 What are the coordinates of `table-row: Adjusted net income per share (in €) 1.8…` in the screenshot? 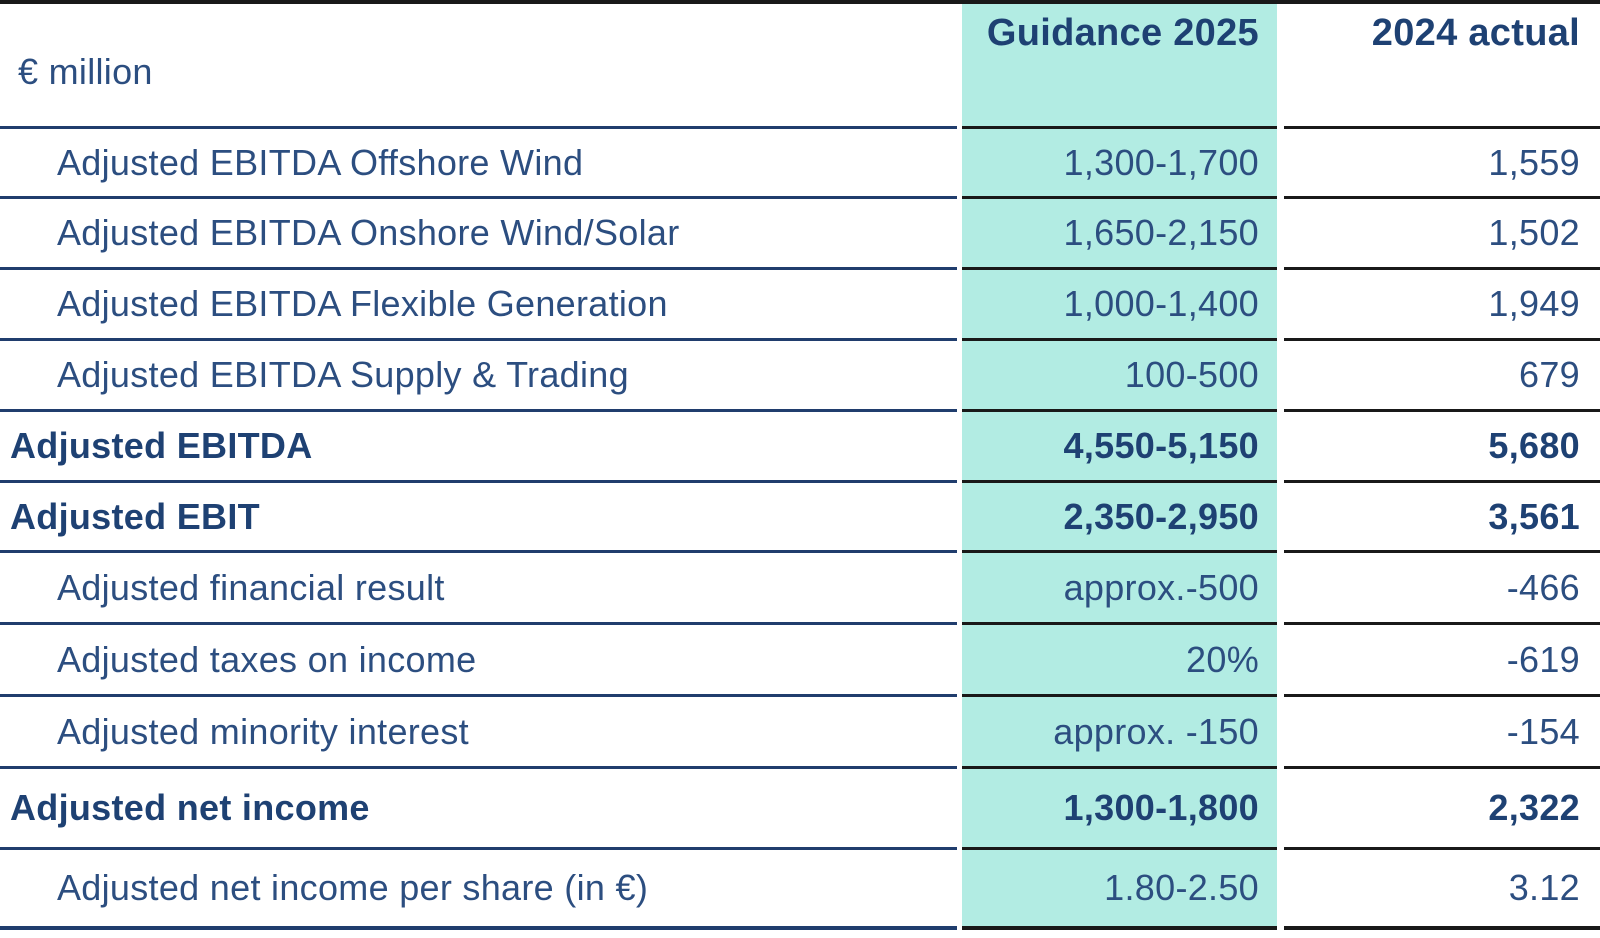 It's located at (800, 890).